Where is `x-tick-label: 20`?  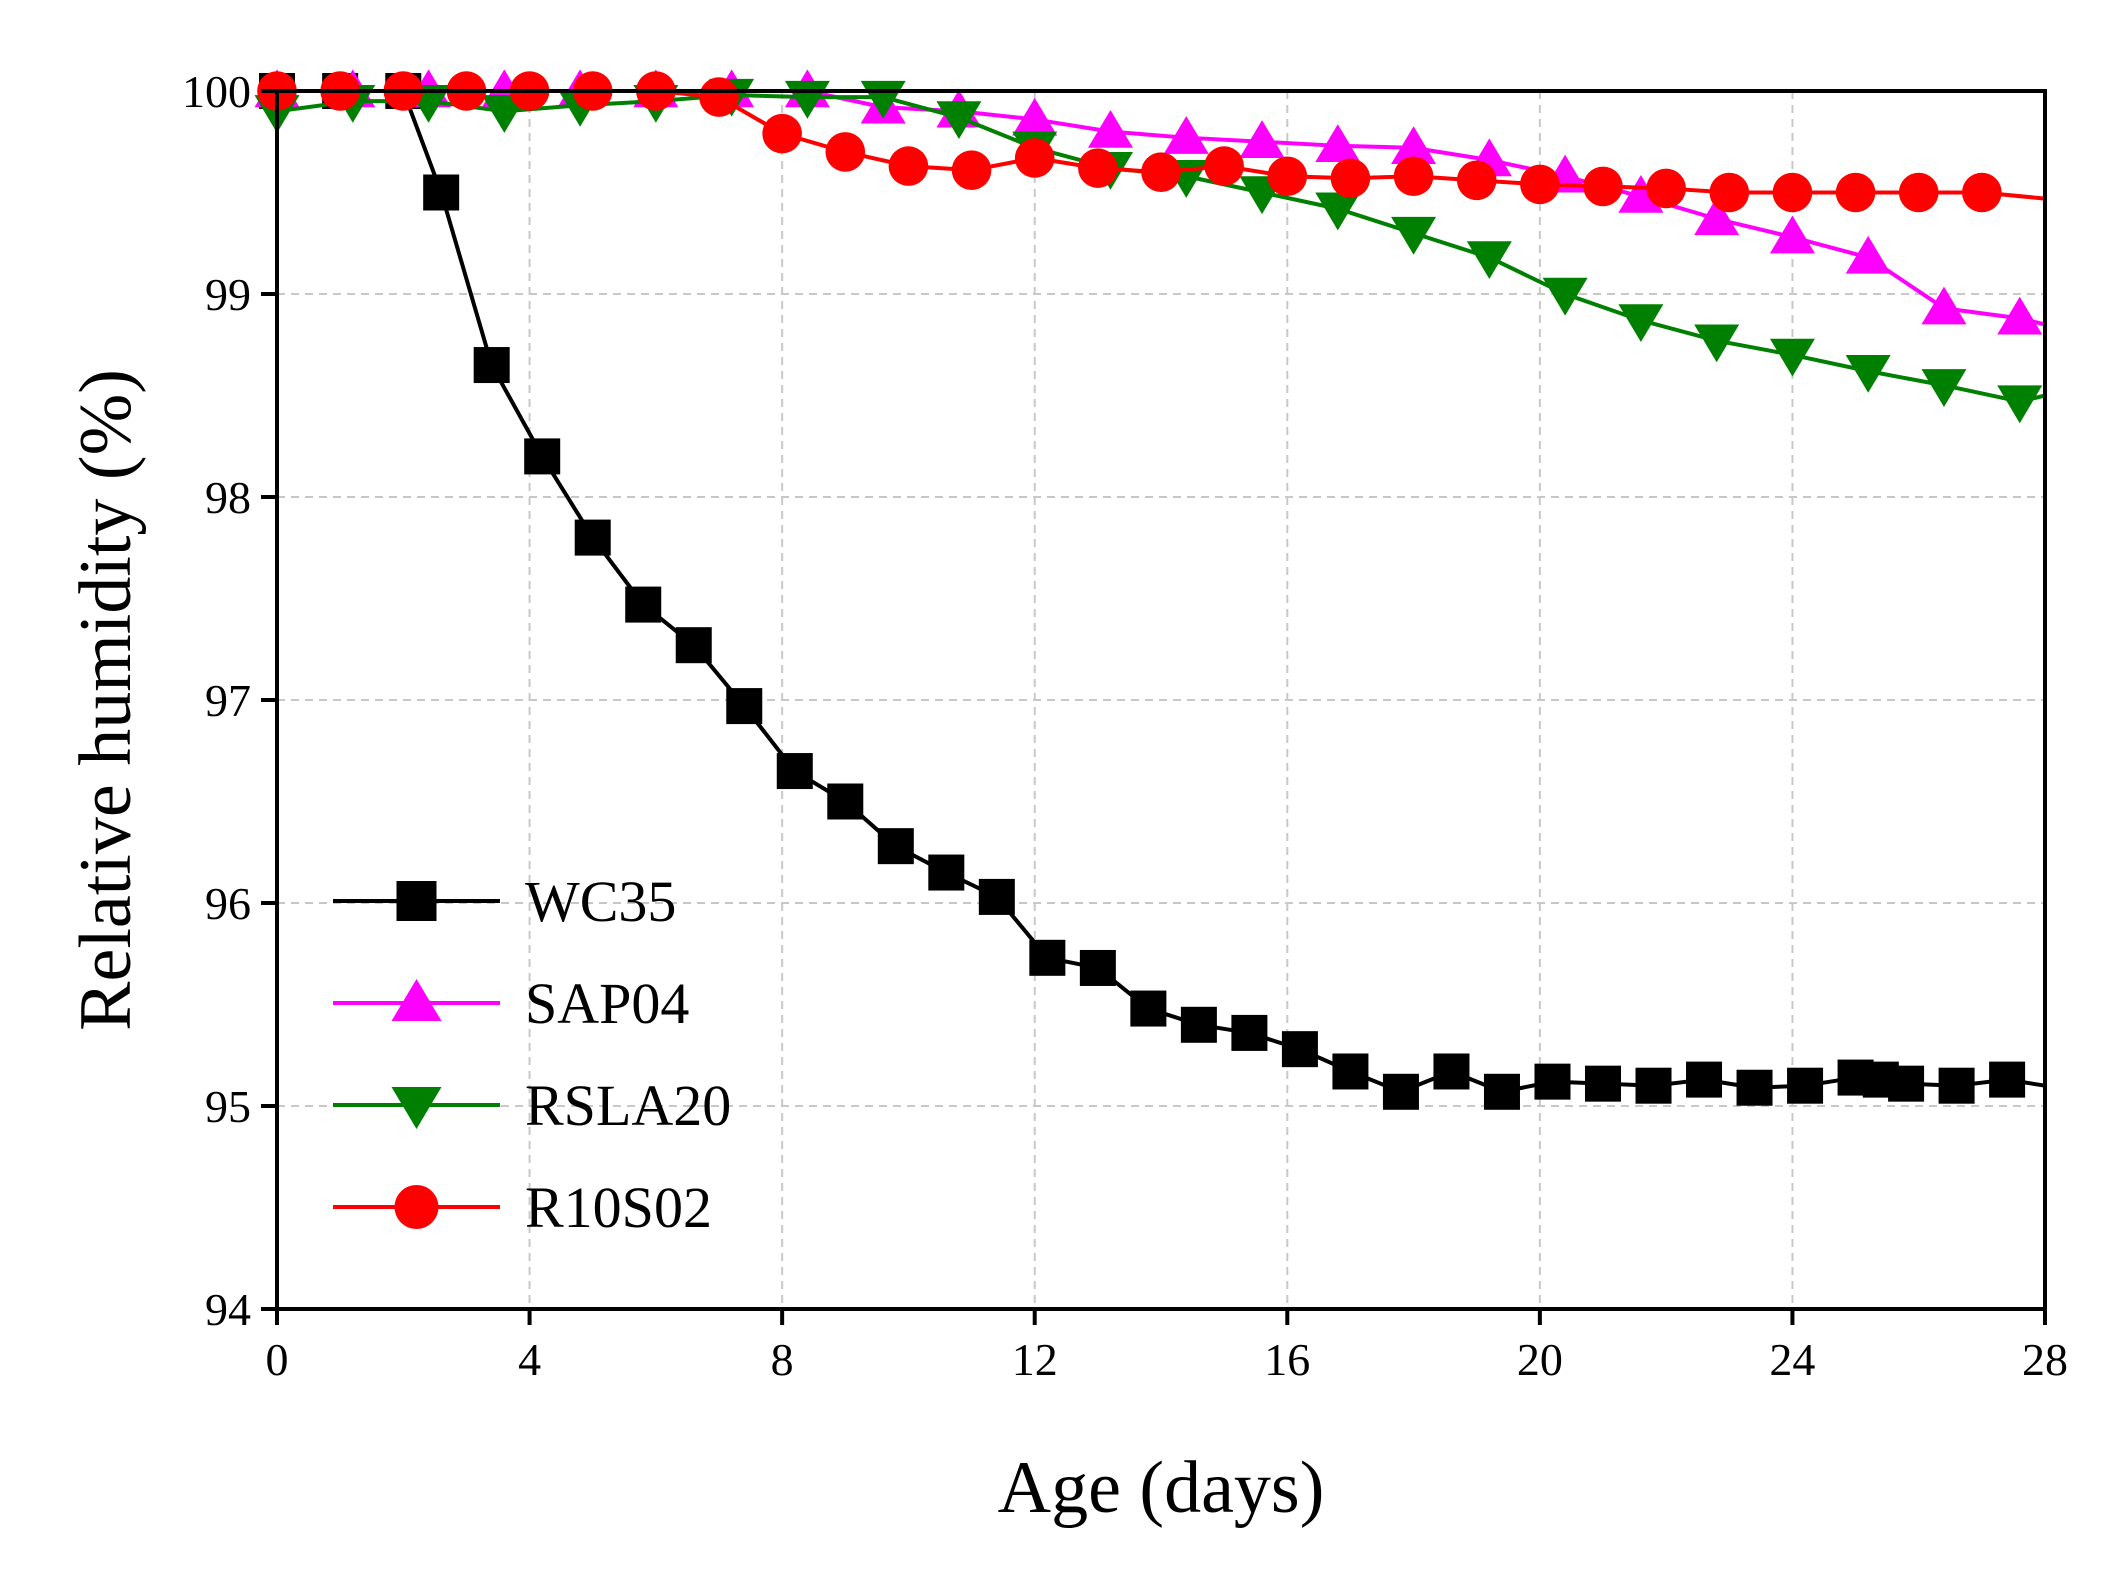
x-tick-label: 20 is located at coordinates (1540, 1359).